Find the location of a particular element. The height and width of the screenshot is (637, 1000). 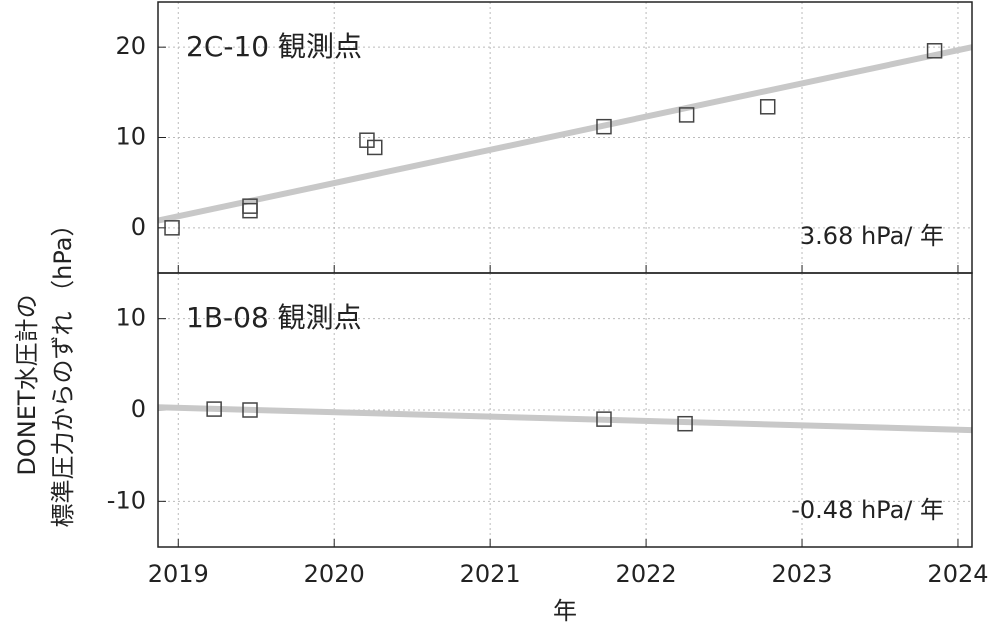

x-tick-label: 2024 is located at coordinates (957, 574).